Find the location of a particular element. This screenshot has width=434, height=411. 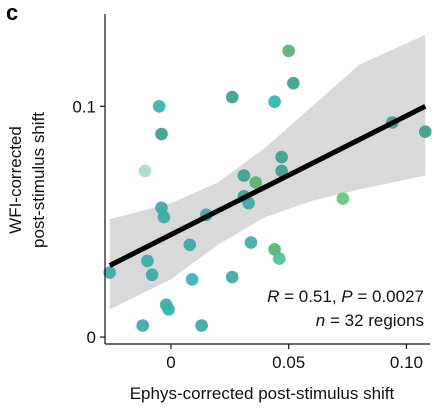

stats-annotation: R = 0.51, P = 0.0027 is located at coordinates (345, 296).